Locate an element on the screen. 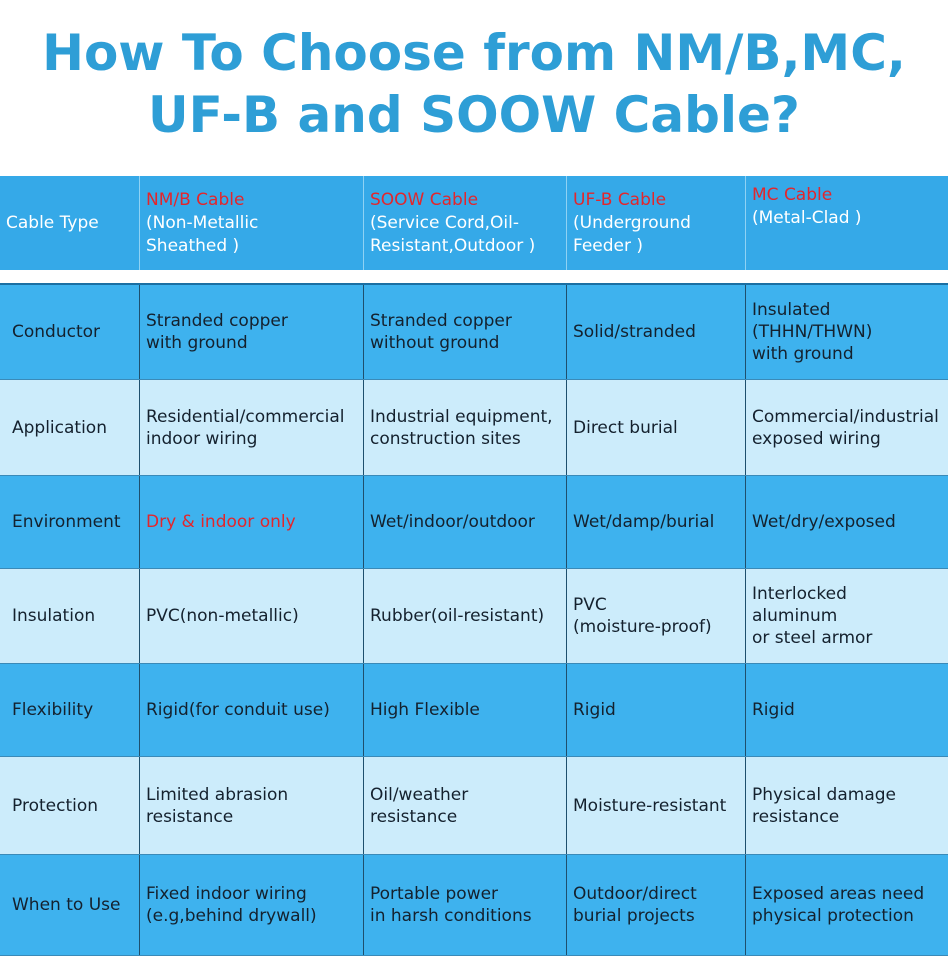  row-label: When to Use is located at coordinates (70, 905).